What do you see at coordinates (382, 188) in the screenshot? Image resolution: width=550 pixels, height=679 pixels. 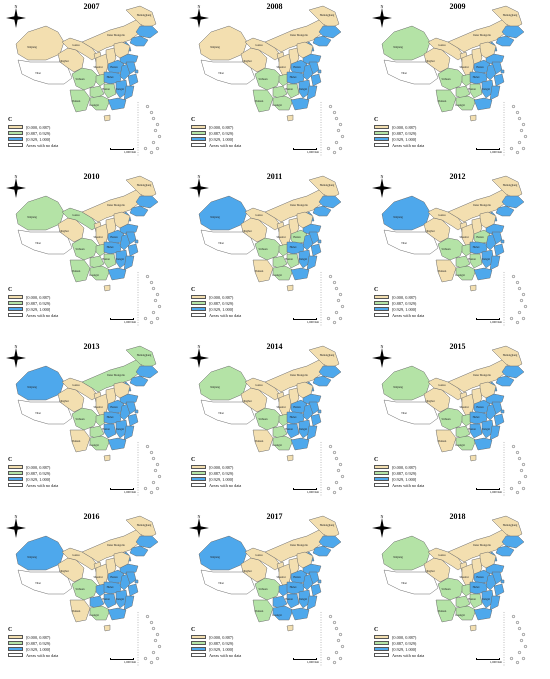 I see `compass-icon: N` at bounding box center [382, 188].